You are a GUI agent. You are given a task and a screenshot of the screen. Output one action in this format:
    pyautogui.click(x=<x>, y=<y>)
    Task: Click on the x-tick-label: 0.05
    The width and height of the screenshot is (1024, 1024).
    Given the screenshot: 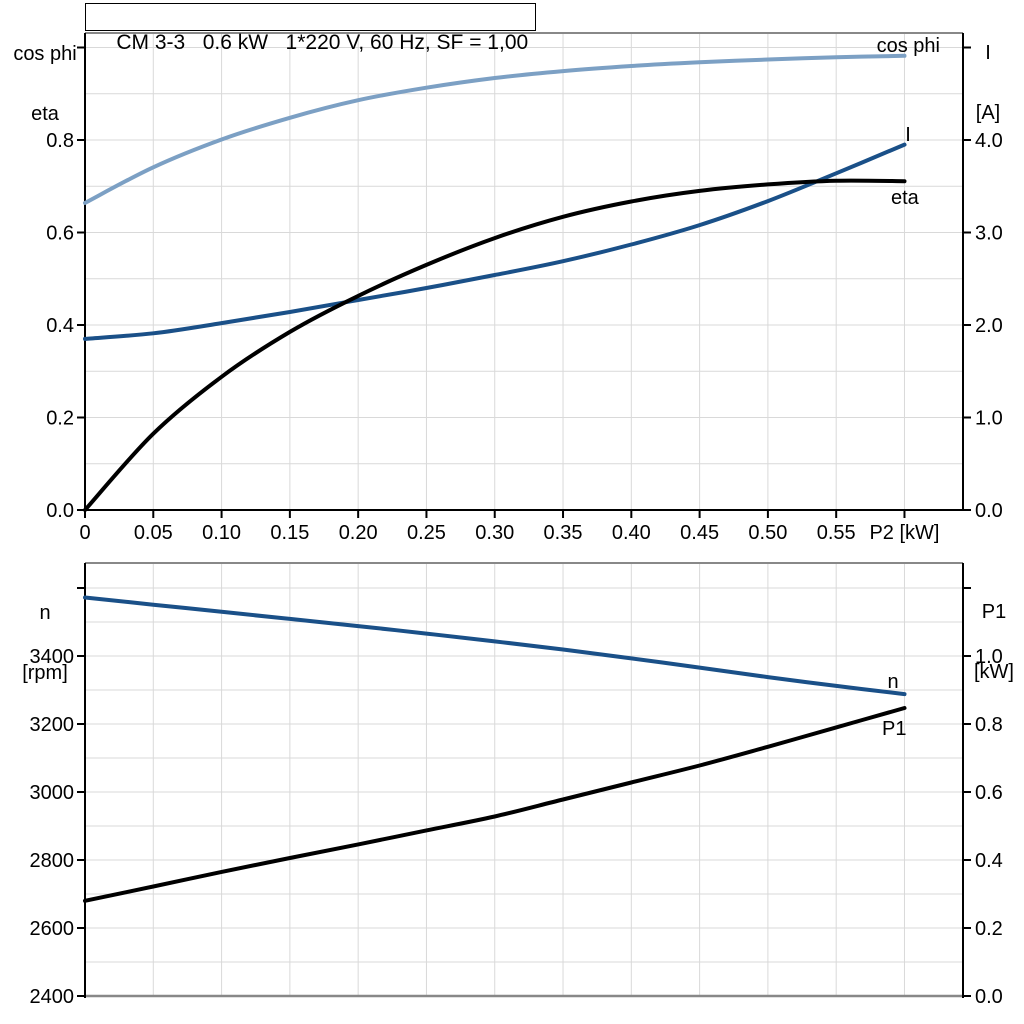 What is the action you would take?
    pyautogui.click(x=153, y=533)
    